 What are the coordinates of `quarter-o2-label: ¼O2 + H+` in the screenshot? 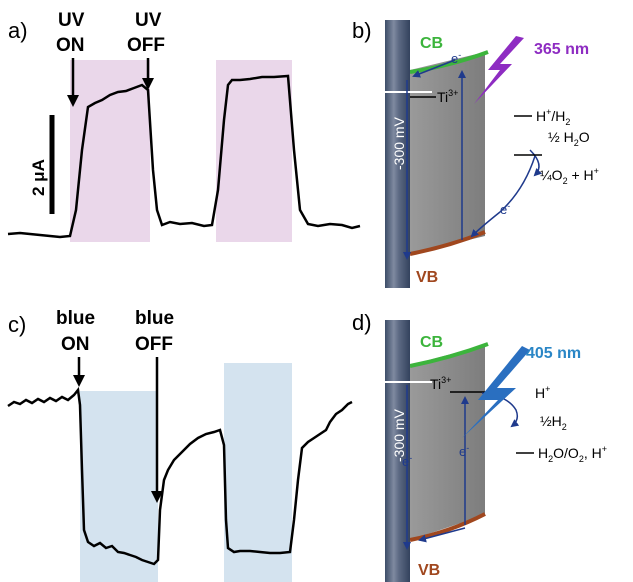 It's located at (569, 176).